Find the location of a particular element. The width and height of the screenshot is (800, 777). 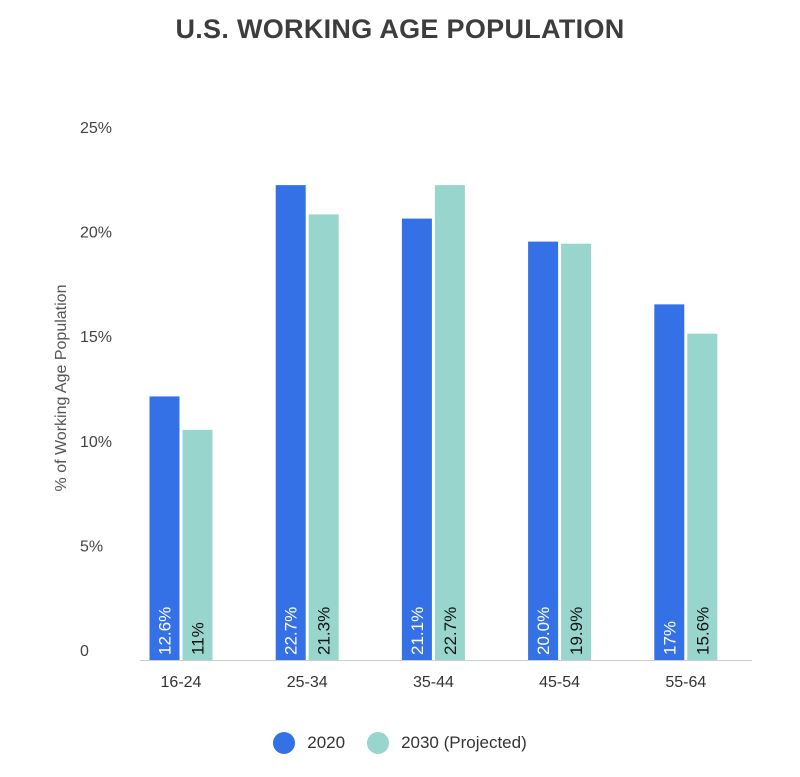

data-label: 12.6% is located at coordinates (165, 631).